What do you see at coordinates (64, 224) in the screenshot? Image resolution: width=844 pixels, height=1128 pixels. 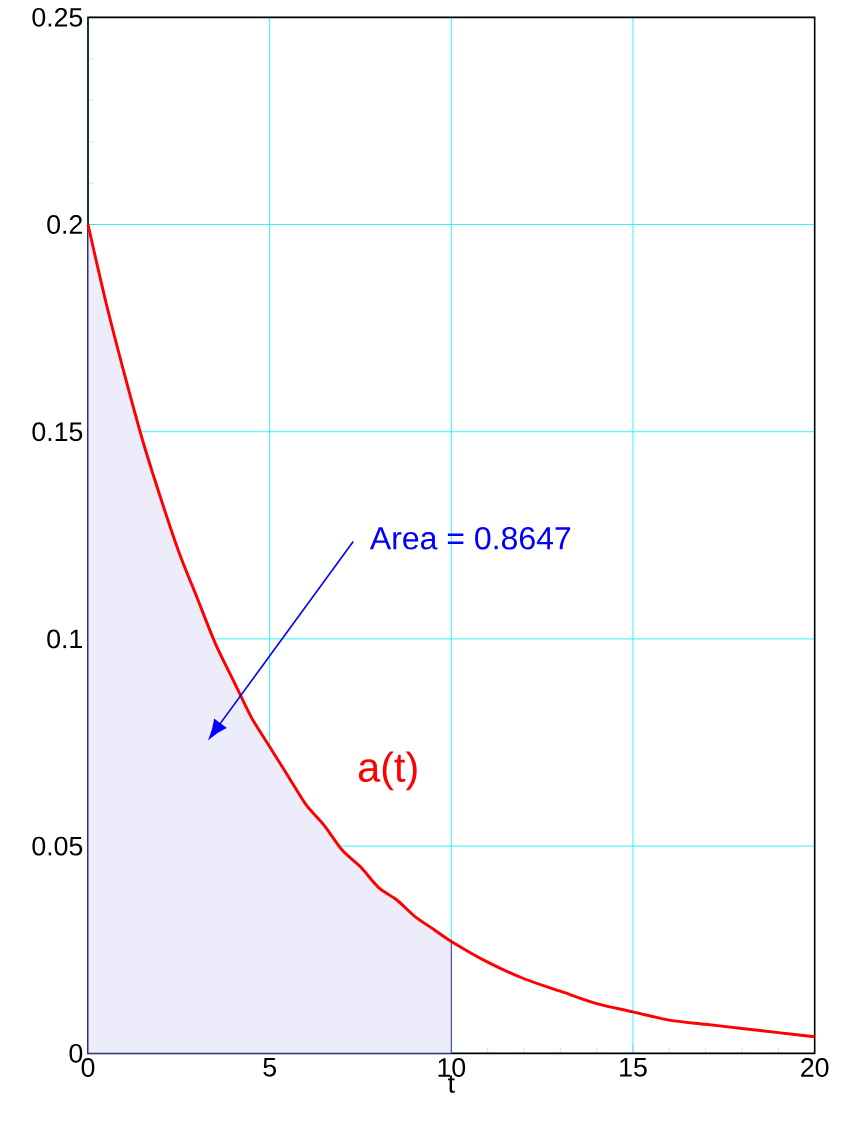 I see `y-tick-label: 0.2` at bounding box center [64, 224].